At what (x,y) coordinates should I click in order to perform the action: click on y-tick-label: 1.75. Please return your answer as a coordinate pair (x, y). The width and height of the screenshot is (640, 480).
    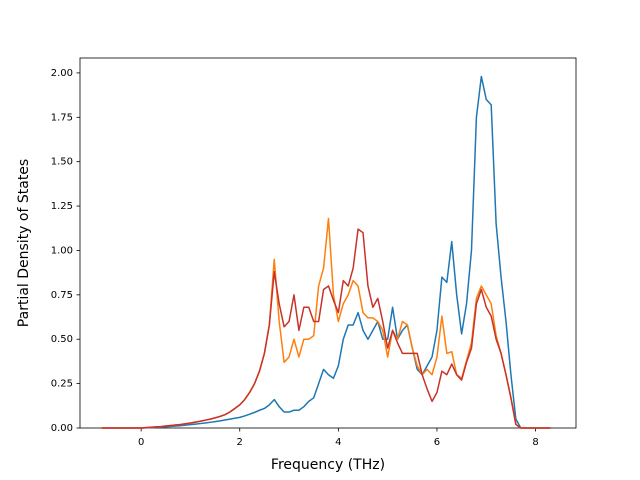
    Looking at the image, I should click on (62, 117).